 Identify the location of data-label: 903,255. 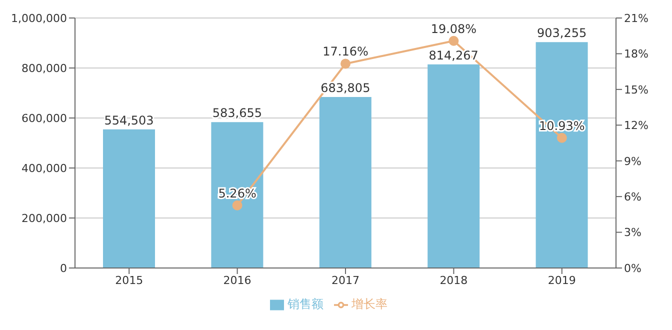
(561, 33).